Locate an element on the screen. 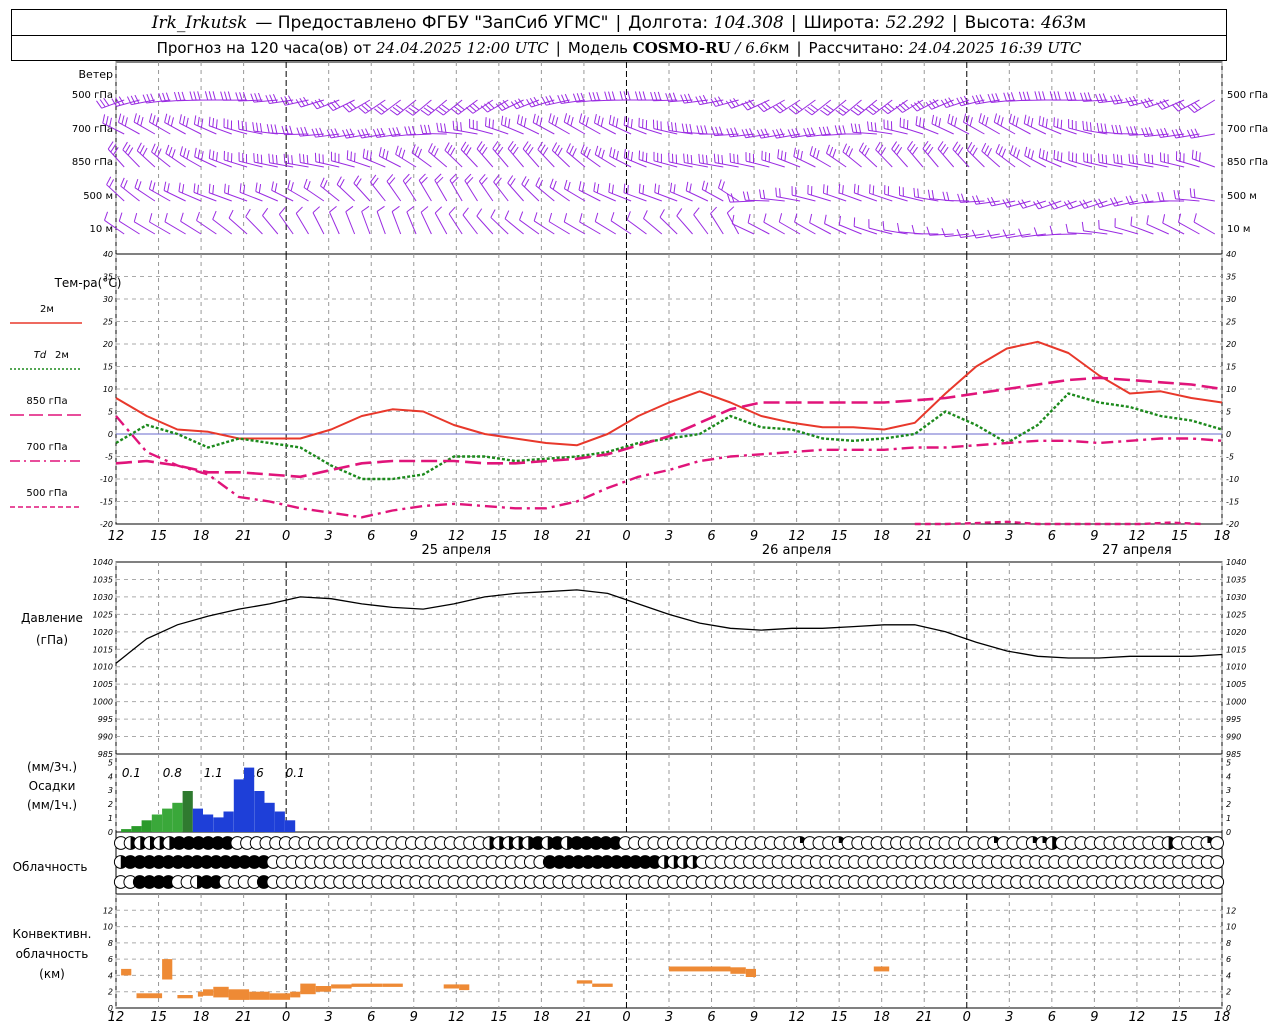  pressure_panel-y-tick-left: 1025 is located at coordinates (103, 614).